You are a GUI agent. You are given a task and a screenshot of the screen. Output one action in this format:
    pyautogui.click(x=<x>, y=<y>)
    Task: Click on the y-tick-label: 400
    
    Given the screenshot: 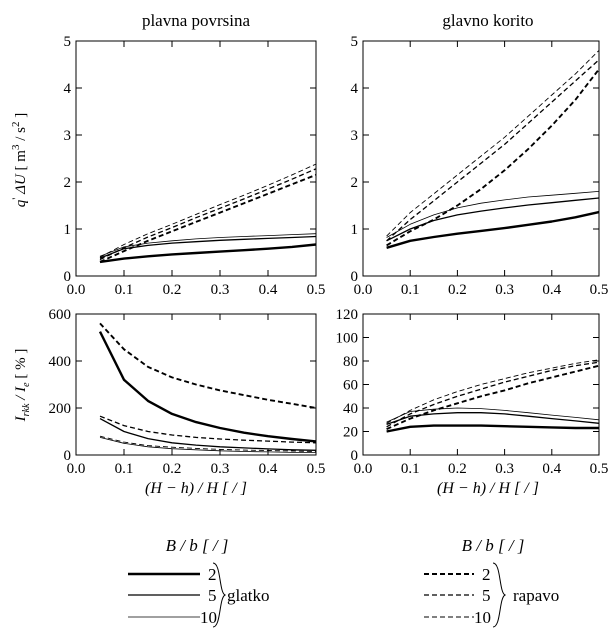 What is the action you would take?
    pyautogui.click(x=60, y=362)
    